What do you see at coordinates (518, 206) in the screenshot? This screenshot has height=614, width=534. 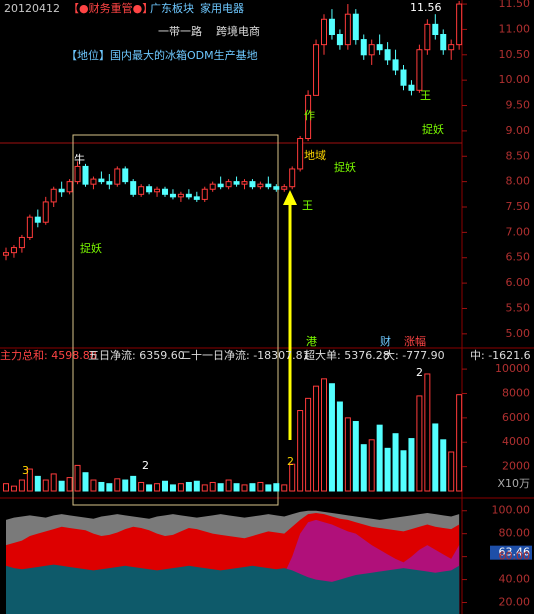 I see `y-tick-label: 7.50` at bounding box center [518, 206].